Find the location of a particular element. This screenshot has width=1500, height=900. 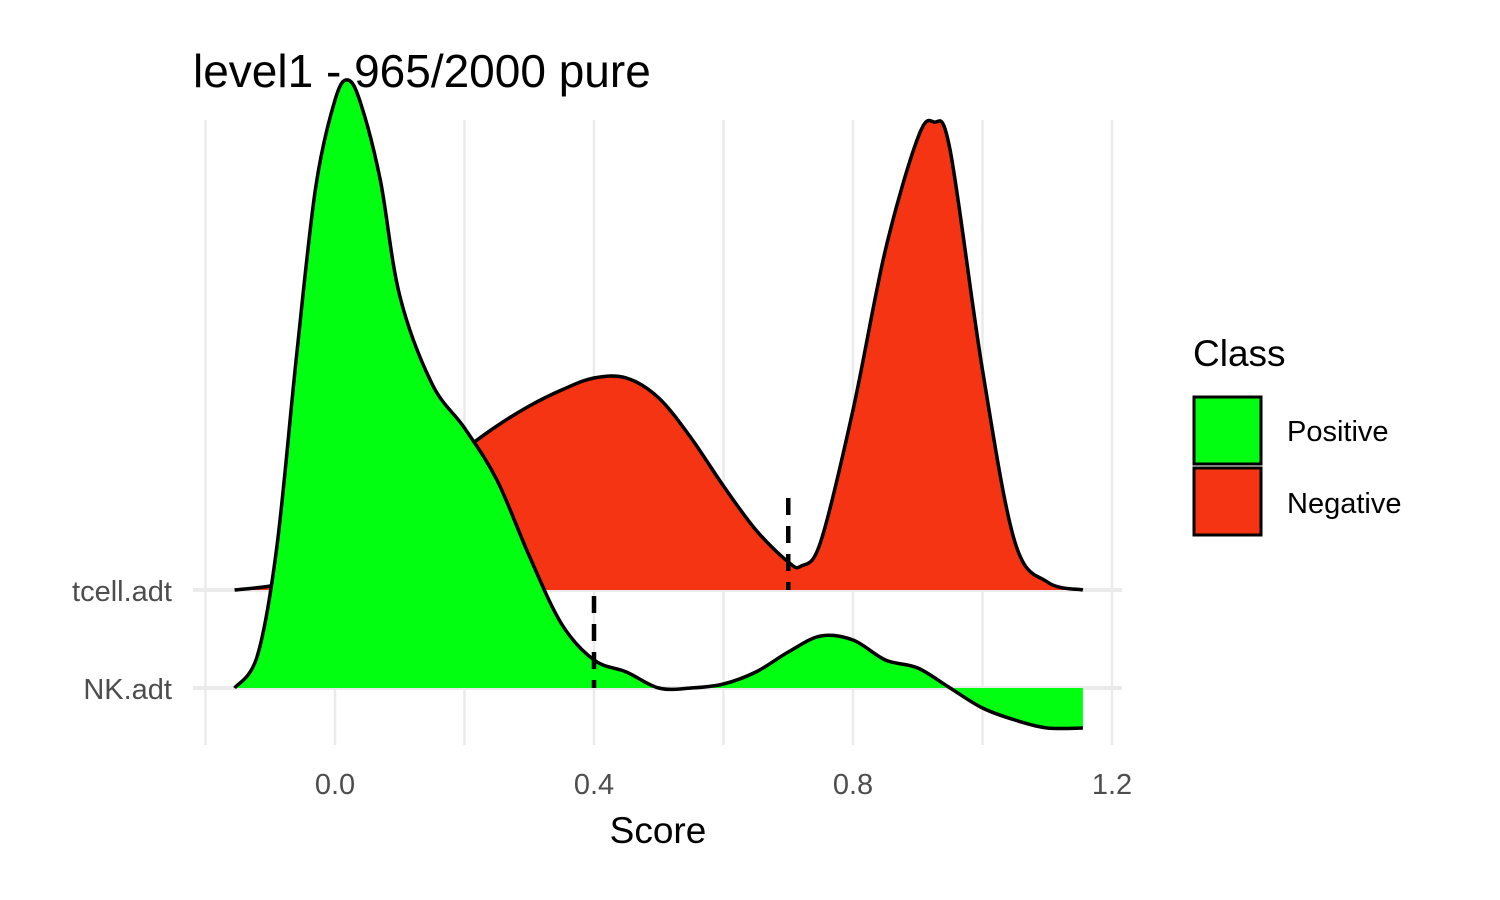

legend-swatch-positive is located at coordinates (1227, 430).